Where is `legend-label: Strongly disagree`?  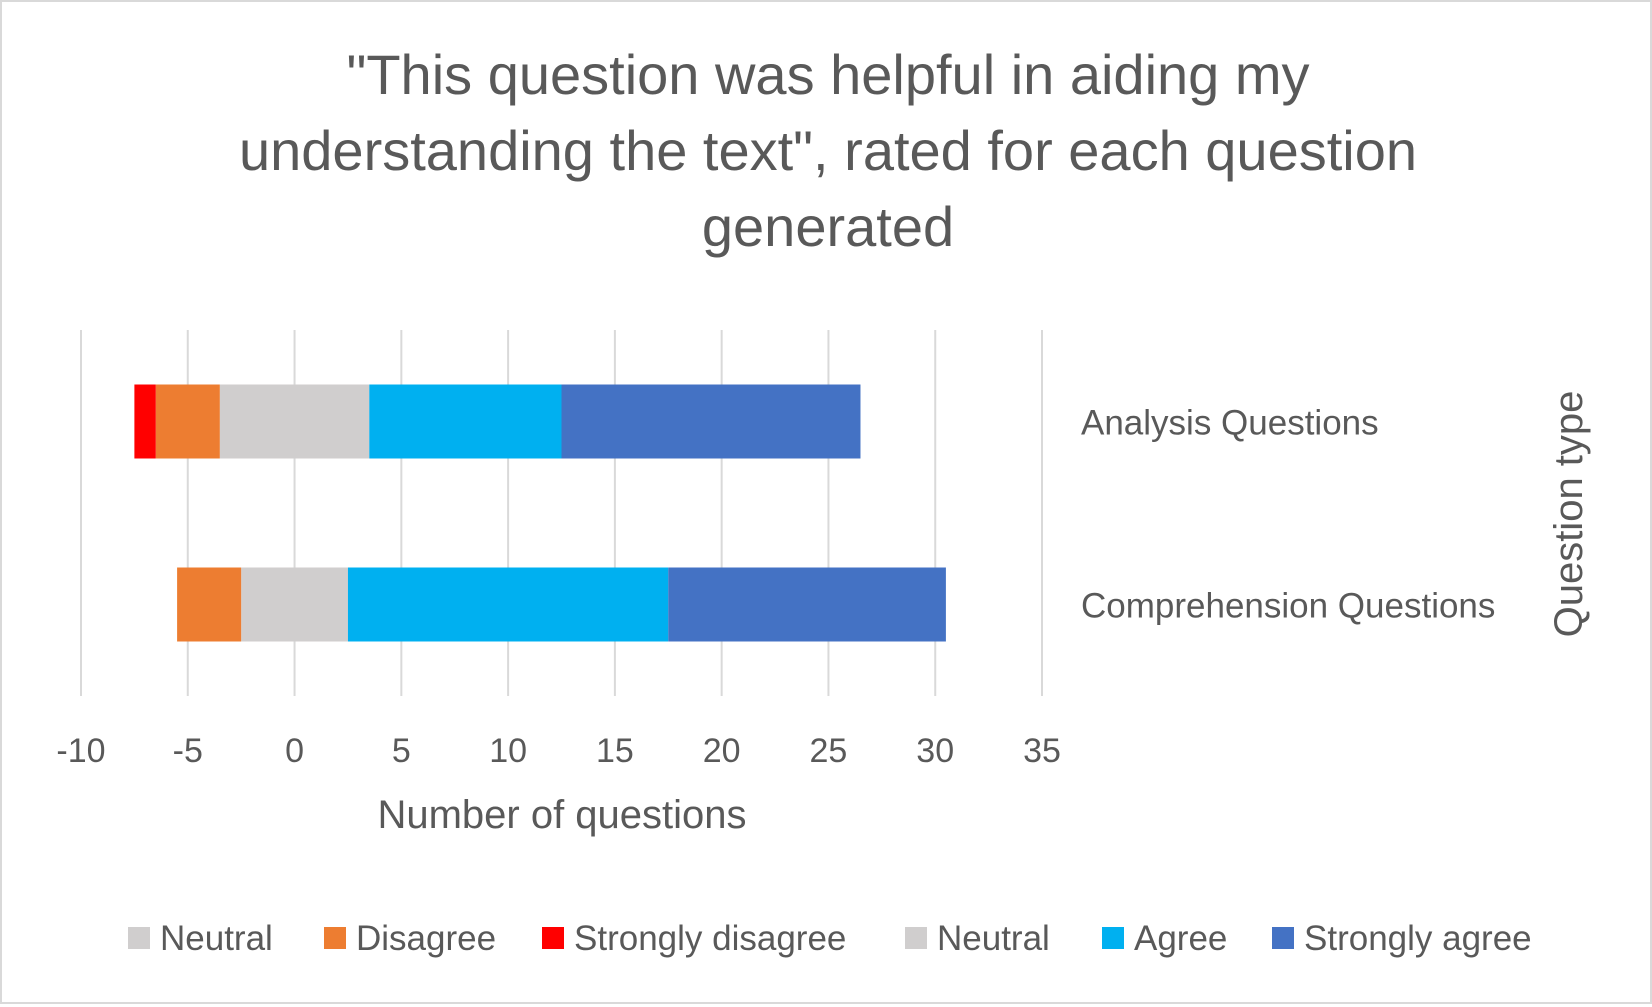
legend-label: Strongly disagree is located at coordinates (710, 938).